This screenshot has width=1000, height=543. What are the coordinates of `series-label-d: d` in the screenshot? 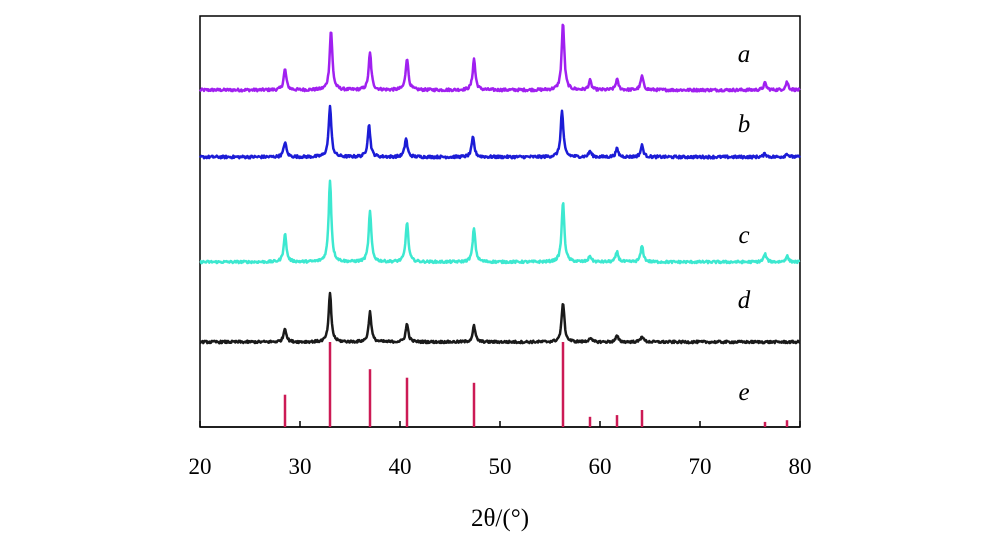 It's located at (744, 300).